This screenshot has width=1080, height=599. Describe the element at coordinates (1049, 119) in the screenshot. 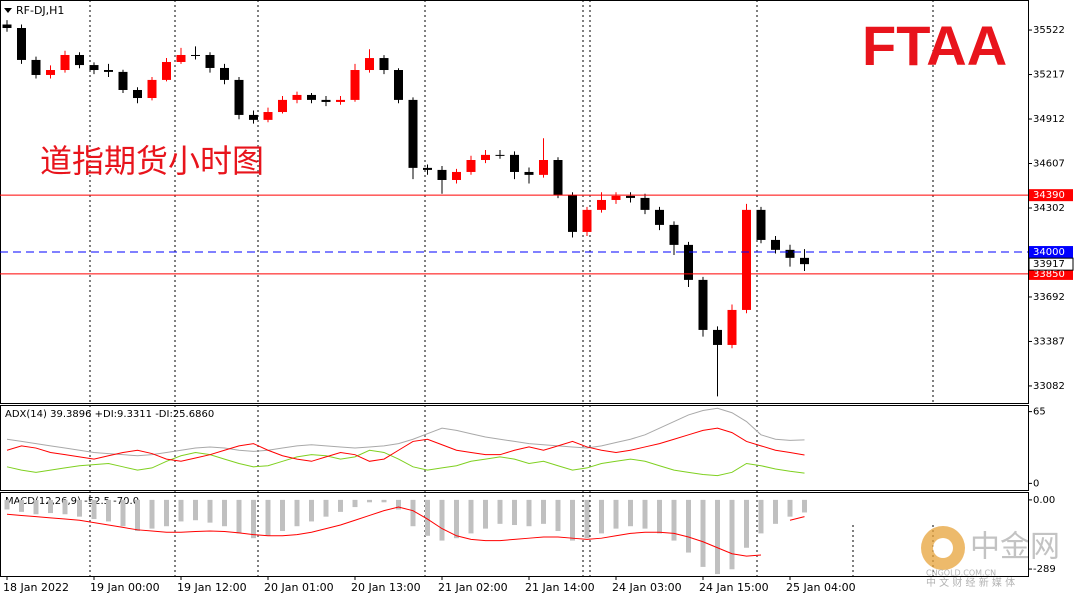

I see `y-tick-label: 34912` at that location.